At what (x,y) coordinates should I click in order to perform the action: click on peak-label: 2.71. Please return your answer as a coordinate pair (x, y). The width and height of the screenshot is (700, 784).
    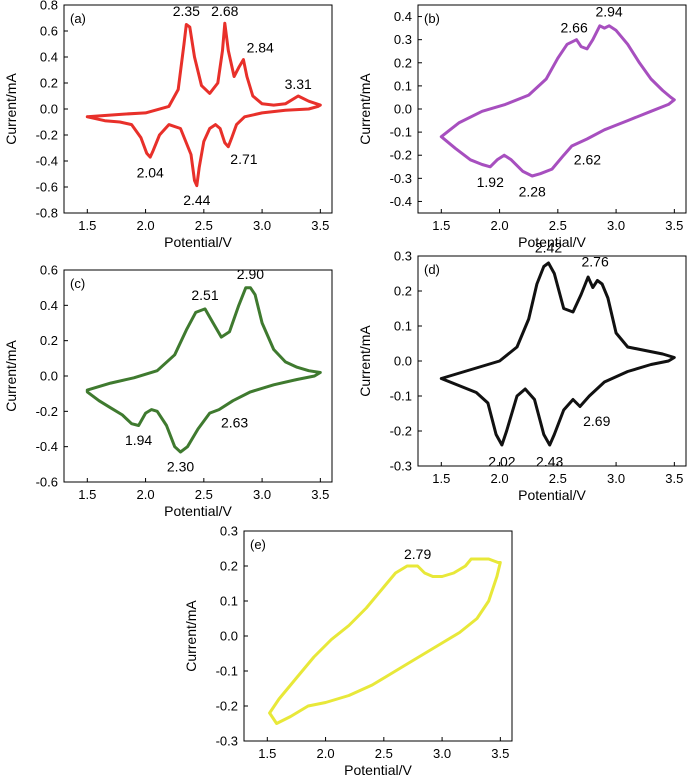
    Looking at the image, I should click on (243, 159).